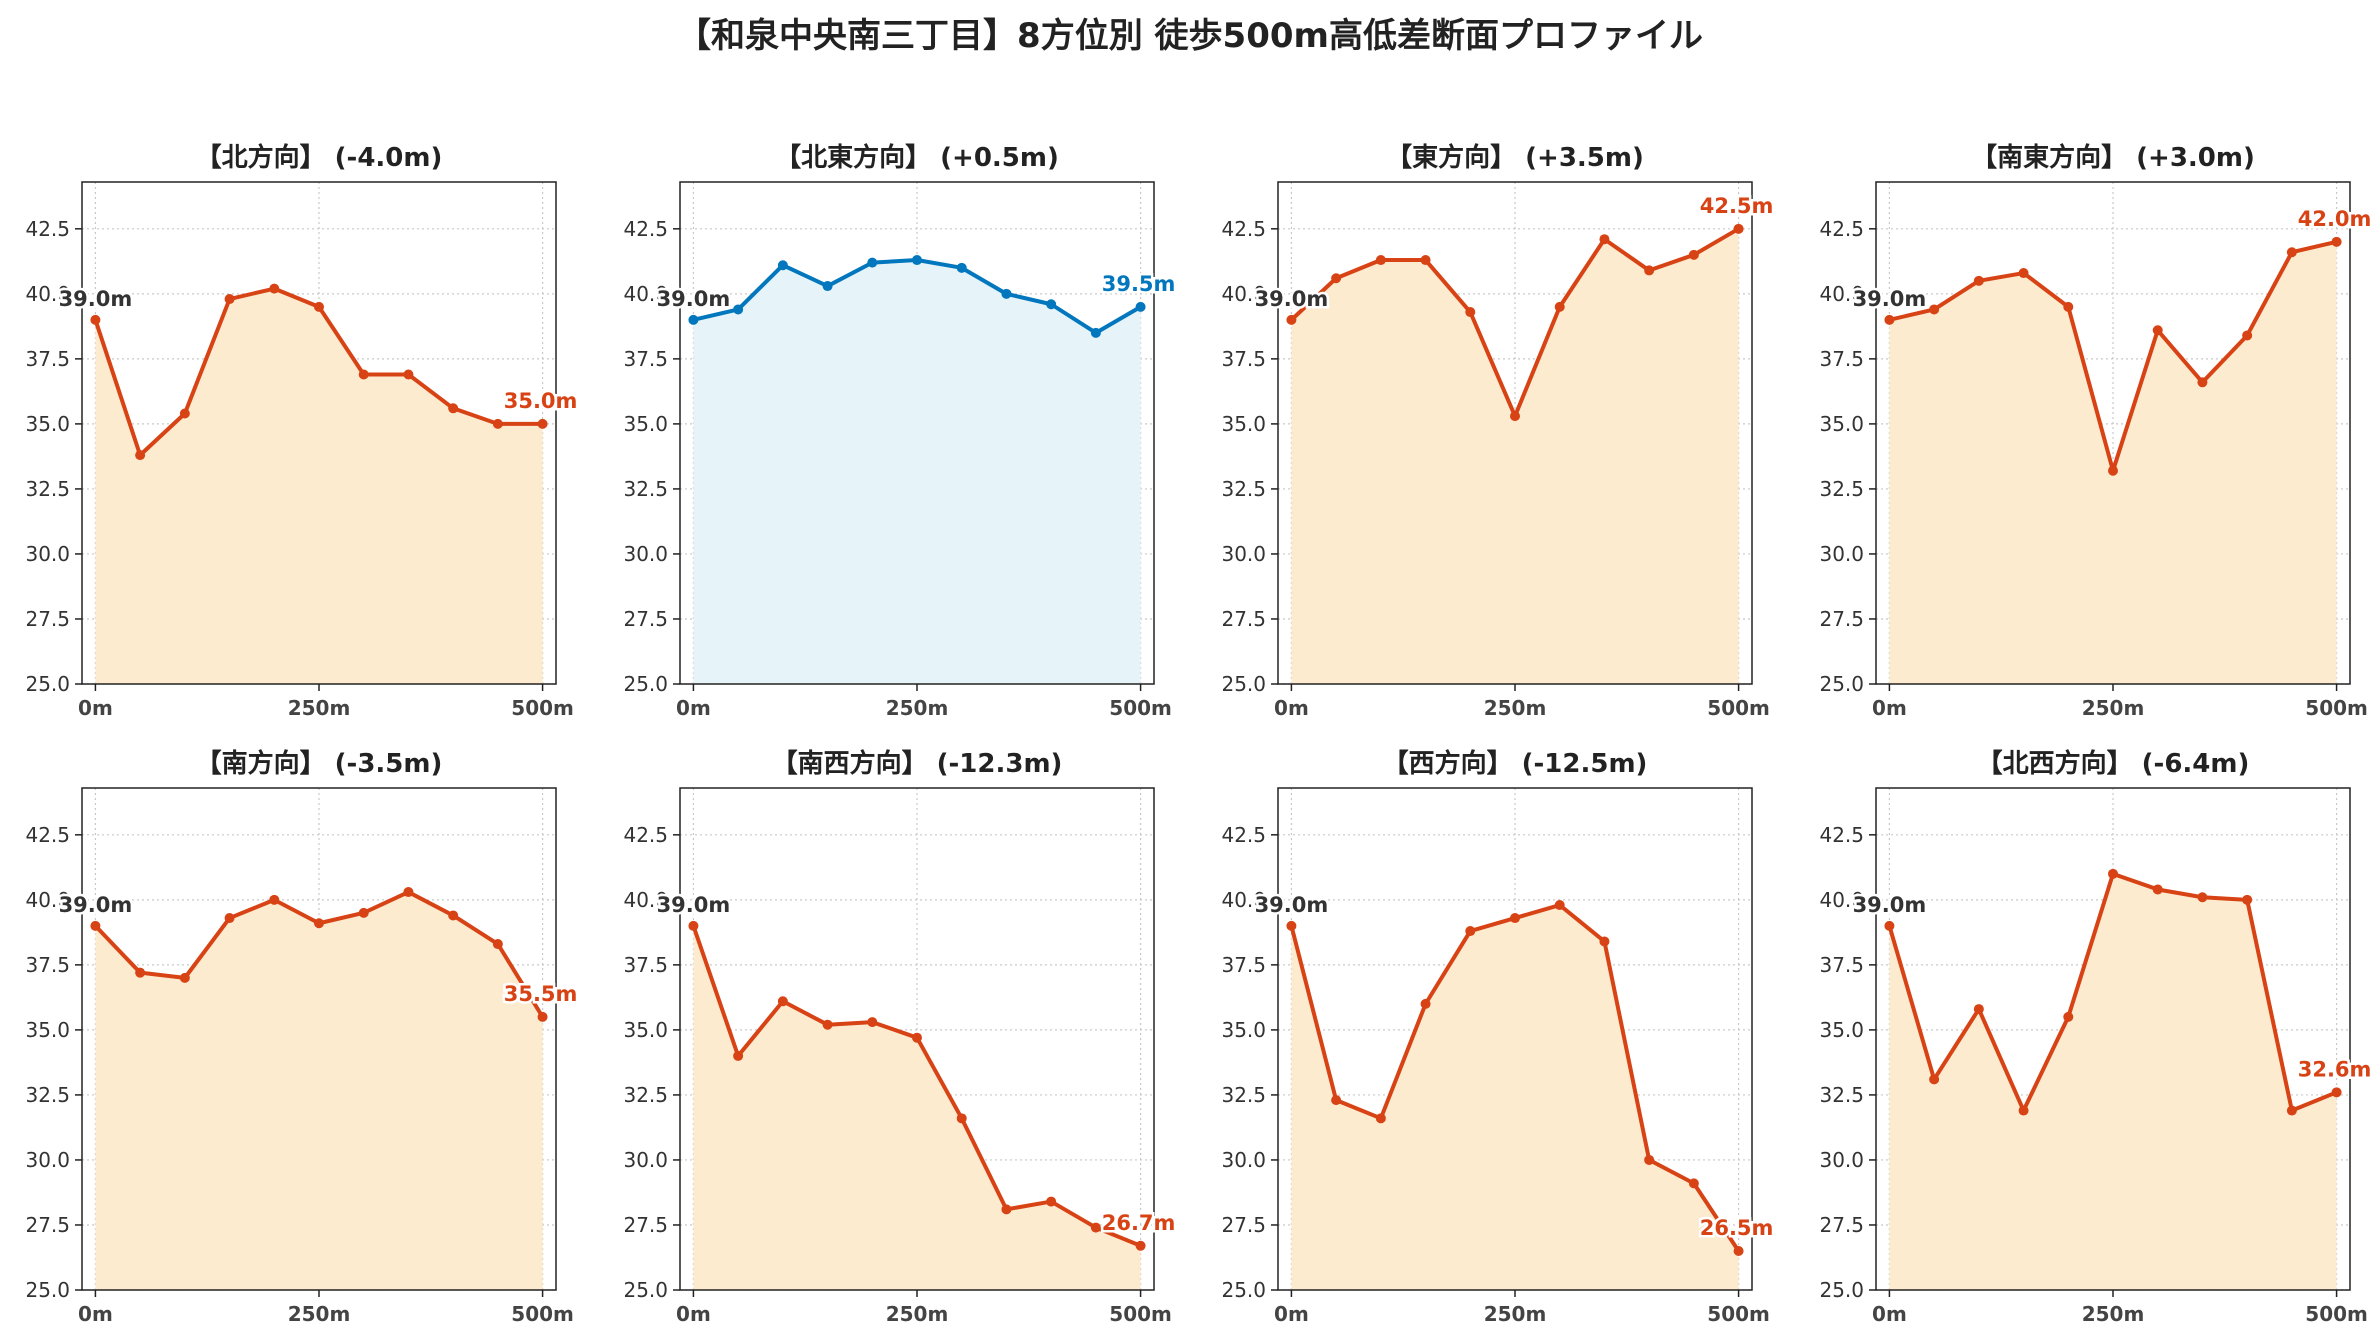 The image size is (2380, 1340). I want to click on subplot-title: 【南西方向】 (-12.3m), so click(917, 763).